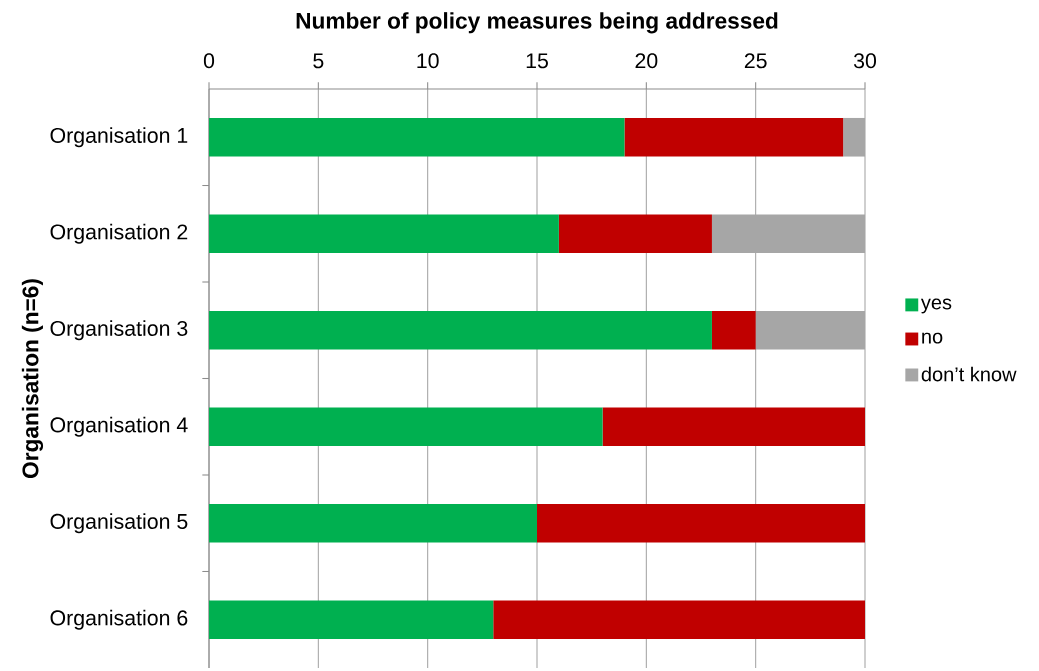 This screenshot has height=671, width=1039. I want to click on x-tick-label: 15, so click(537, 61).